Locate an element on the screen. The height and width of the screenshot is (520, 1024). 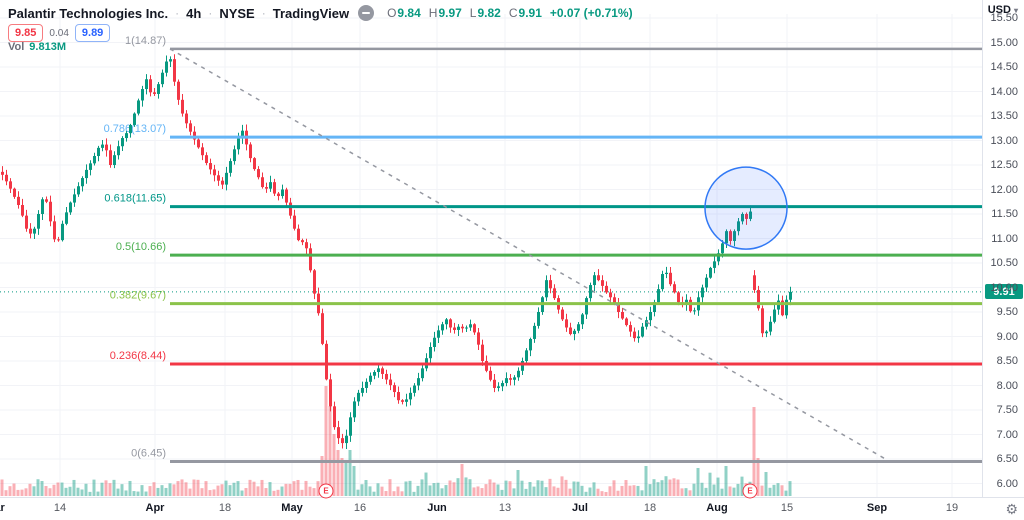
time-axis: ⚙ Mar 14 Apr 18 May 16 Jun 13 Jul 18 Aug 15 Sep 19 is located at coordinates (512, 508).